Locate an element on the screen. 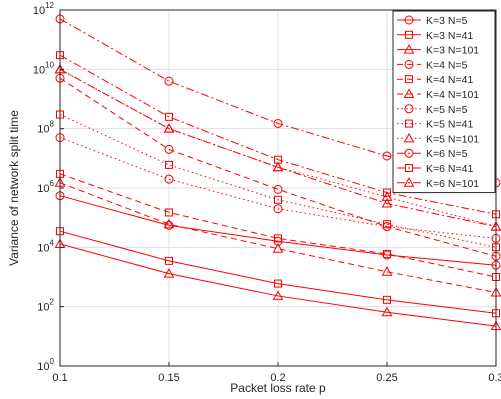  legend-entry: K=3 N=41 is located at coordinates (435, 36).